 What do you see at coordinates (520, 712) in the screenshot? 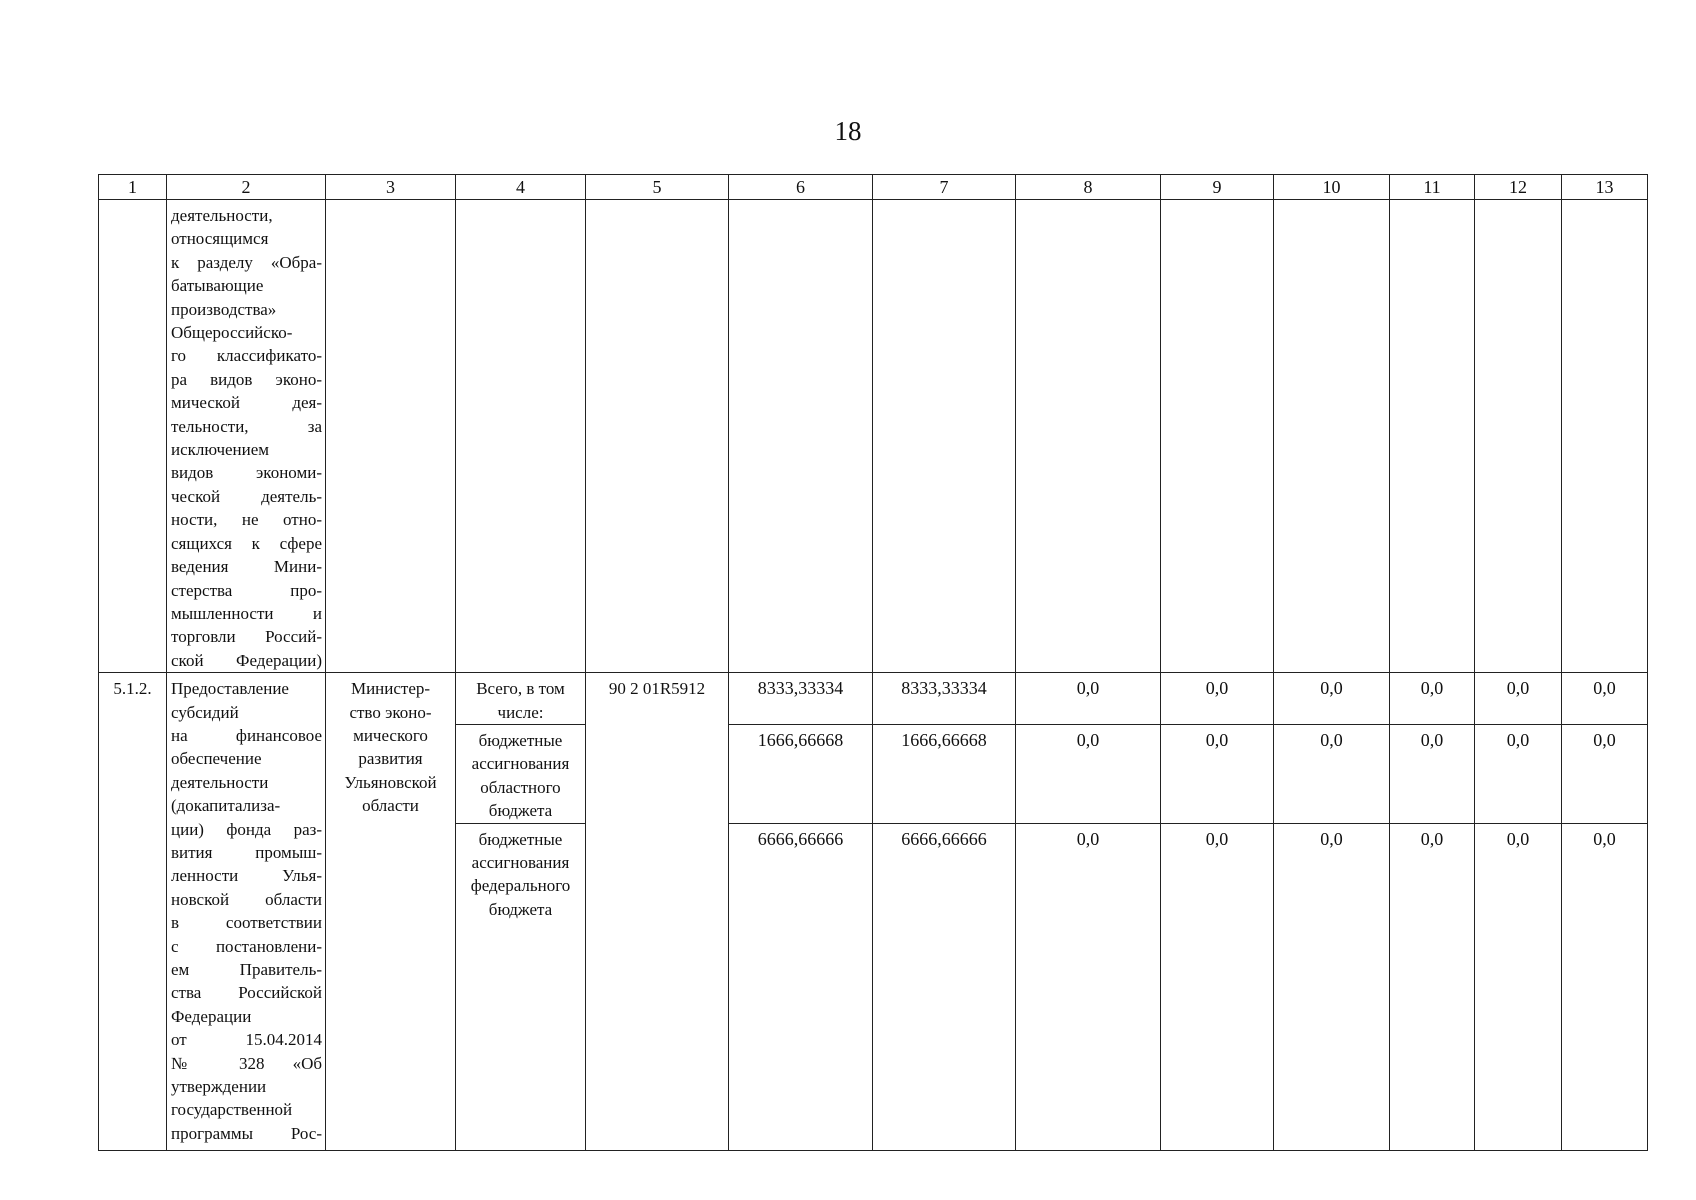
I see `text-line: числе:` at bounding box center [520, 712].